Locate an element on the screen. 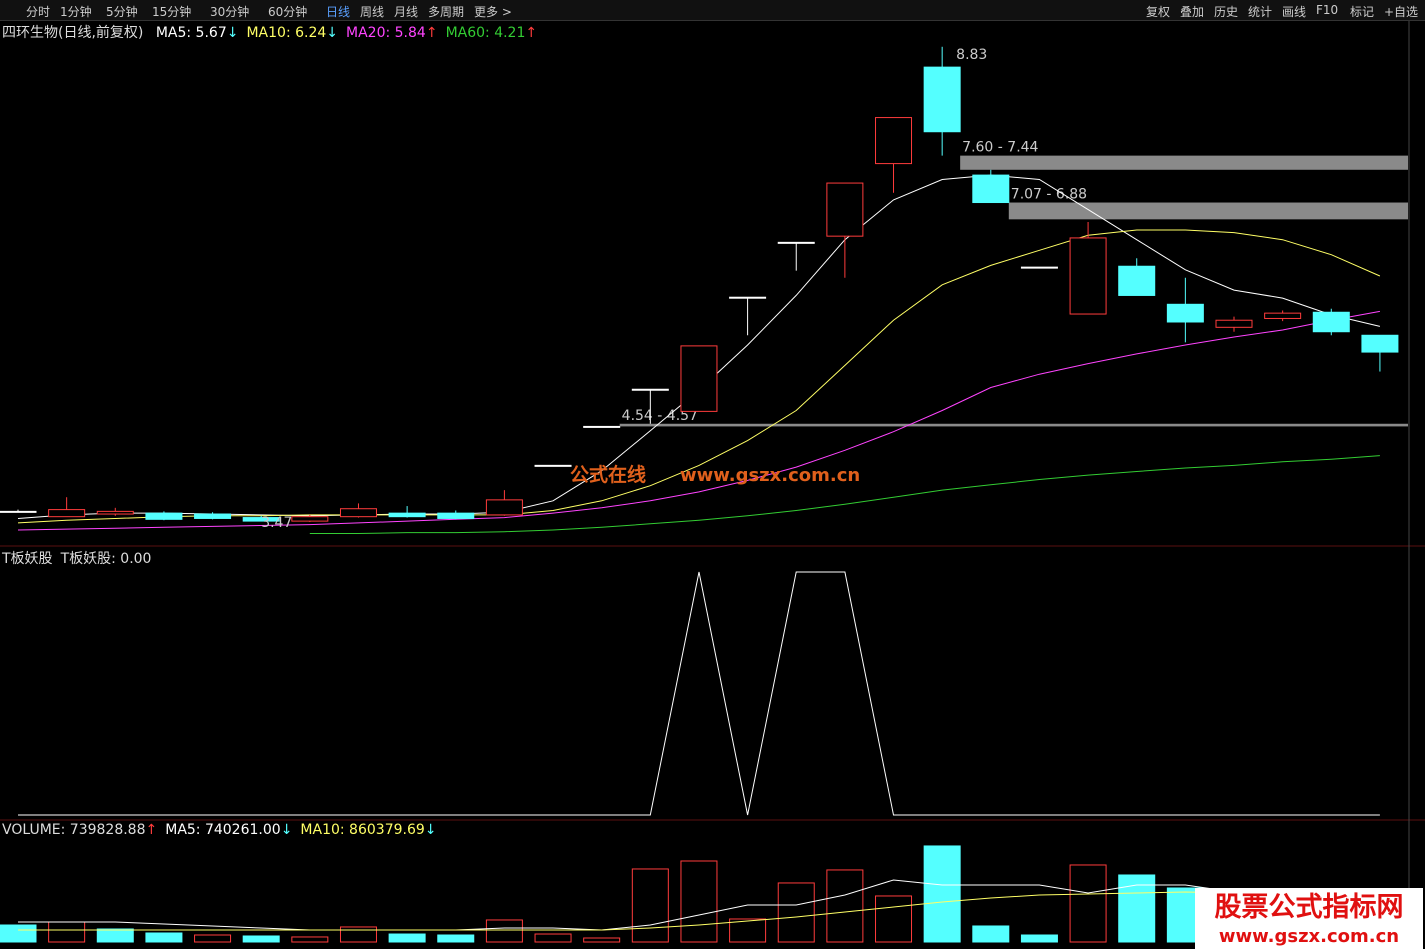 This screenshot has height=949, width=1425. gap-label: 7.07 - 6.88 is located at coordinates (1049, 195).